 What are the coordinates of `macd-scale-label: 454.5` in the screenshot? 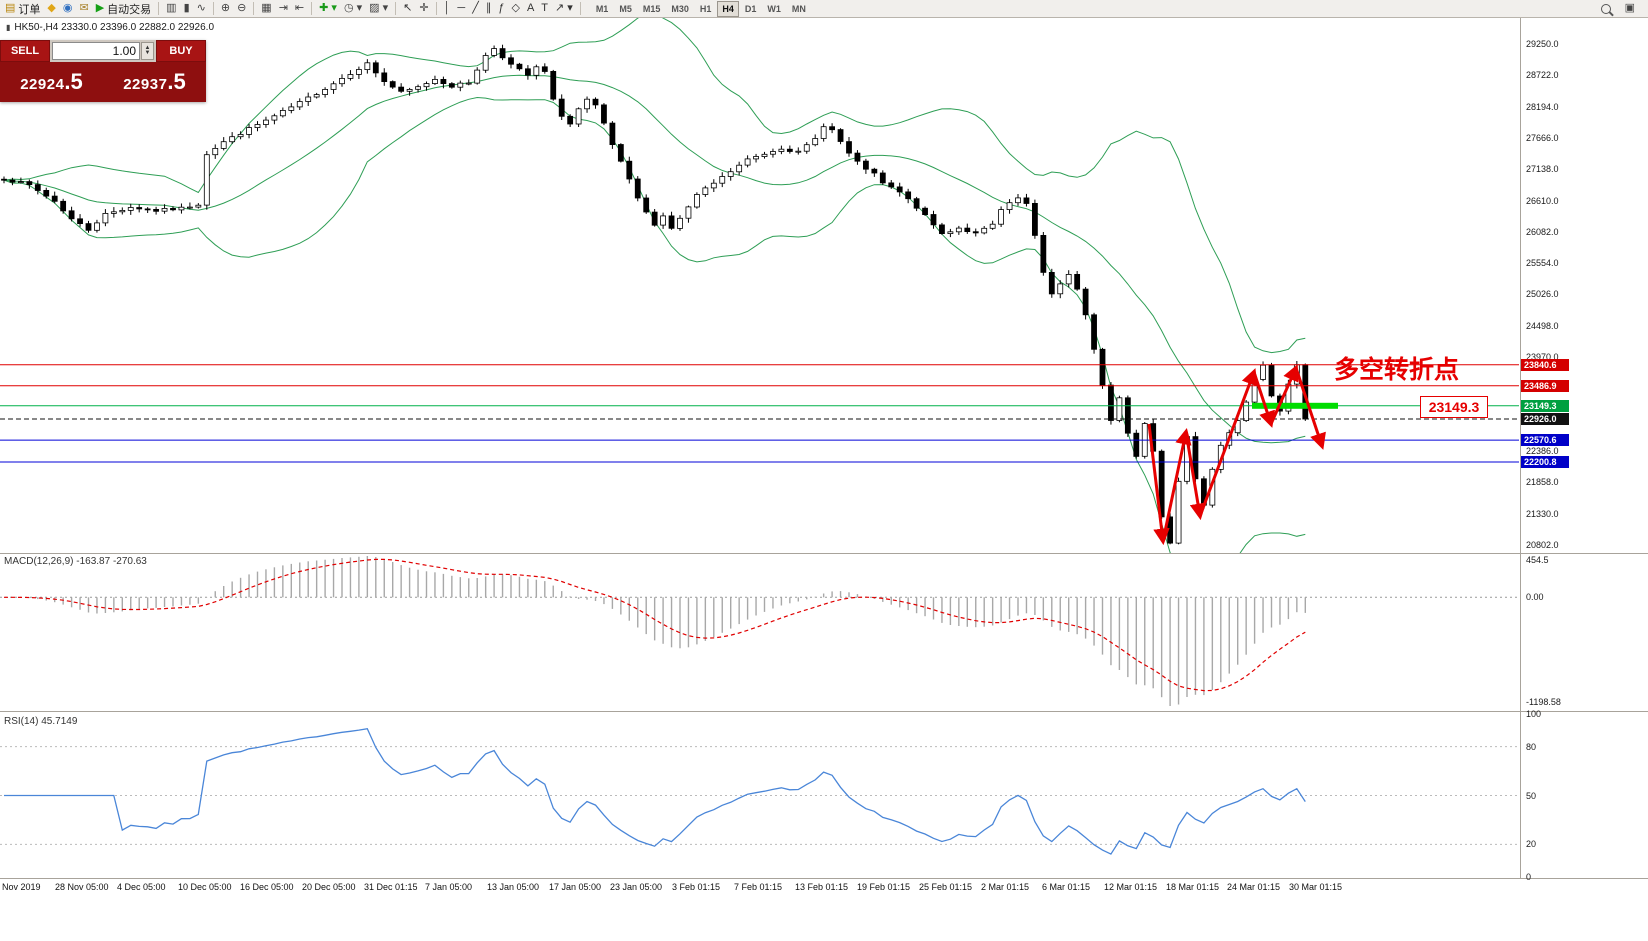 It's located at (1537, 560).